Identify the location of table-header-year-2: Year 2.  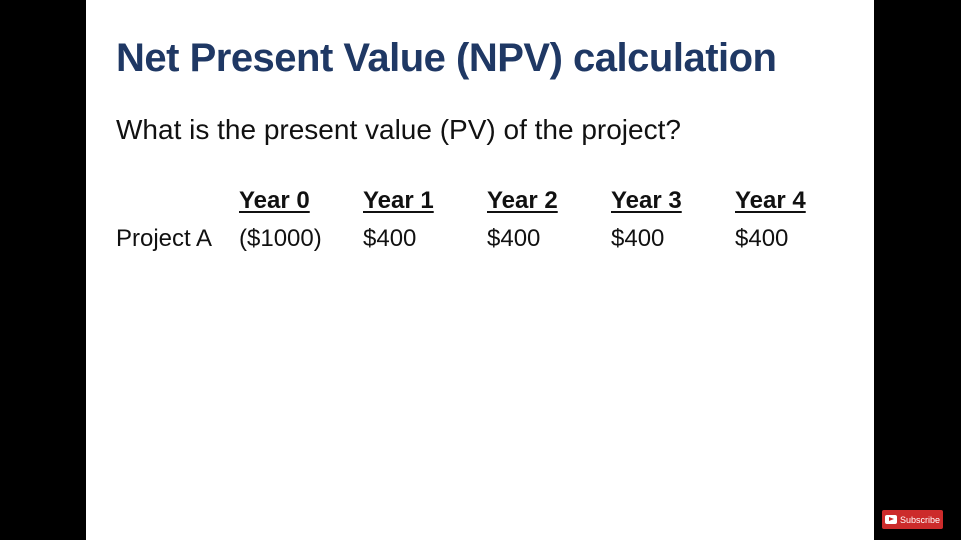
(522, 200).